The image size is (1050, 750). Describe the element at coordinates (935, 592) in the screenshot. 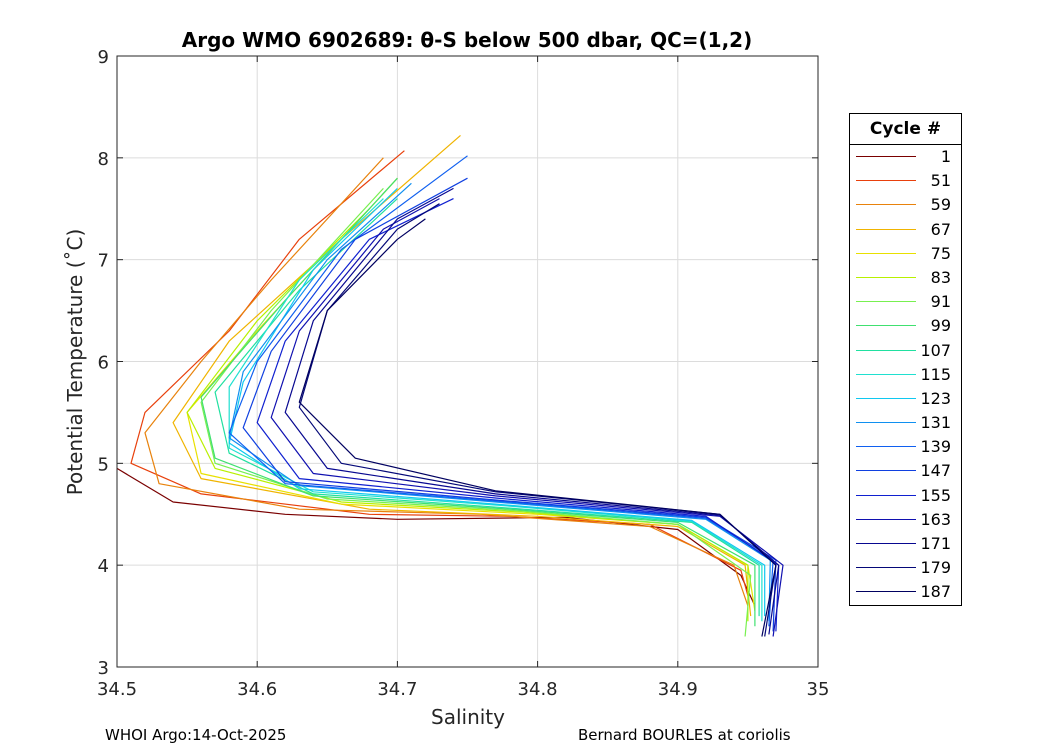

I see `legend-label: 187` at that location.